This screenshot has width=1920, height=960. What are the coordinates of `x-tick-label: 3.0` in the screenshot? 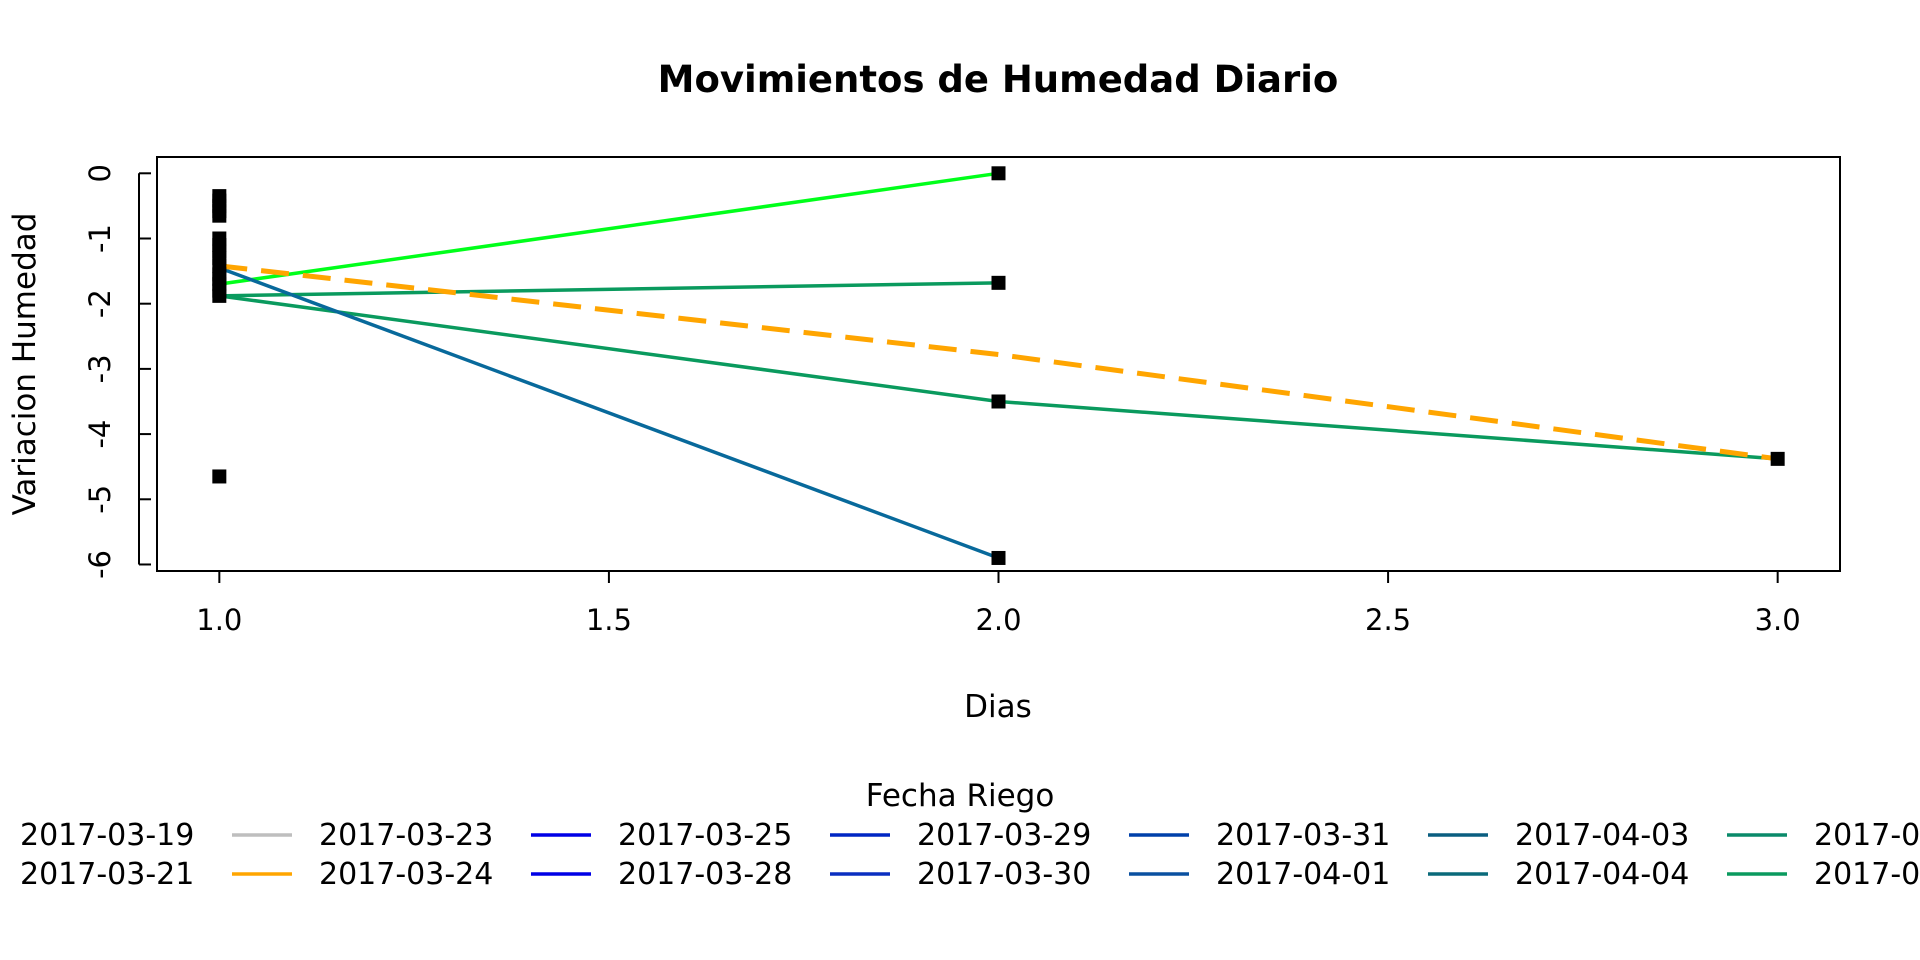 It's located at (1778, 620).